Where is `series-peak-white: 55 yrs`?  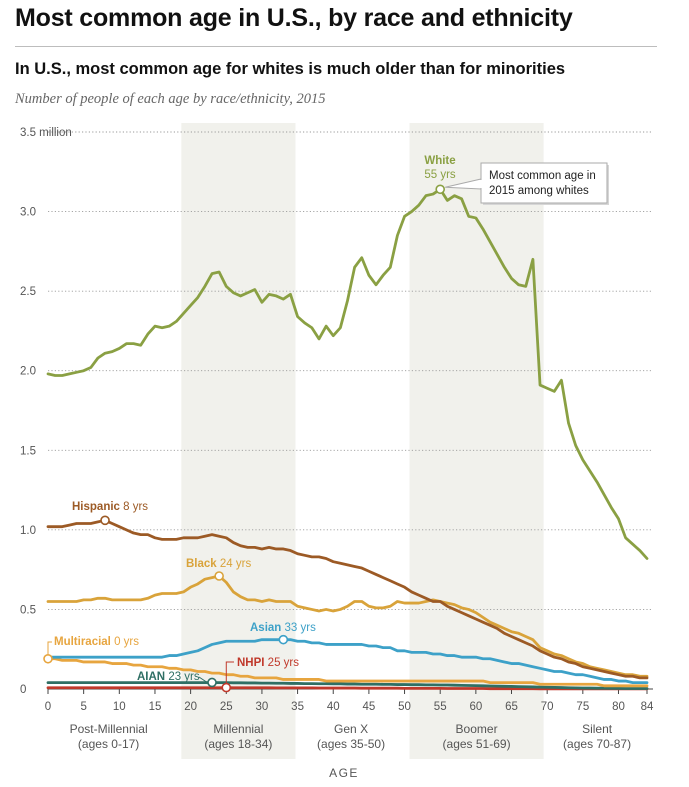
series-peak-white: 55 yrs is located at coordinates (440, 175).